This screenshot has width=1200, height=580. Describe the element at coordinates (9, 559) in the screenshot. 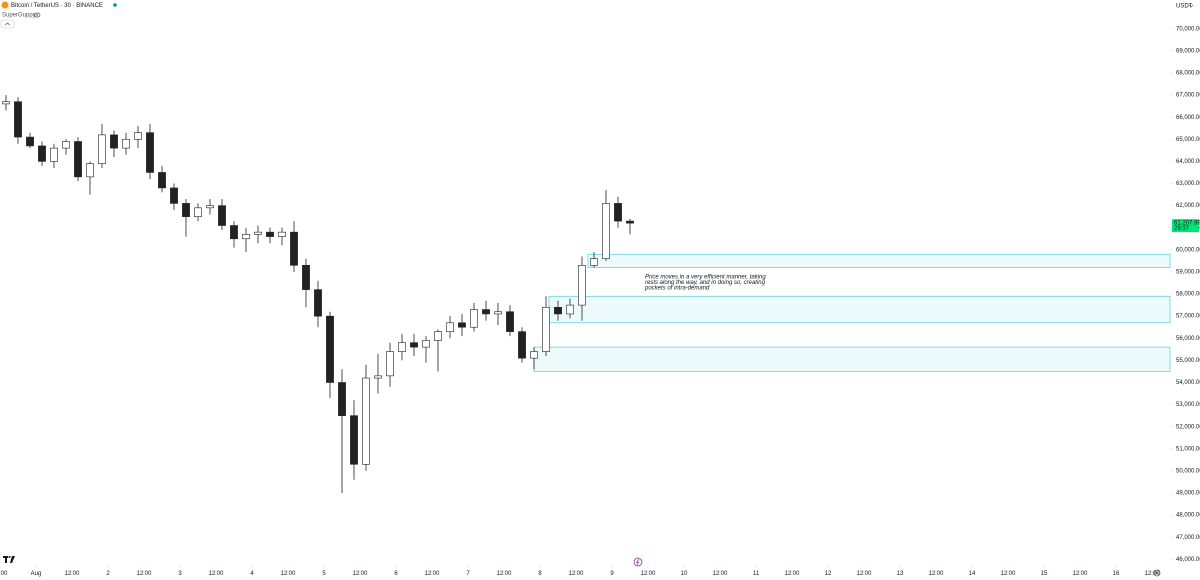

I see `tradingview-logo` at that location.